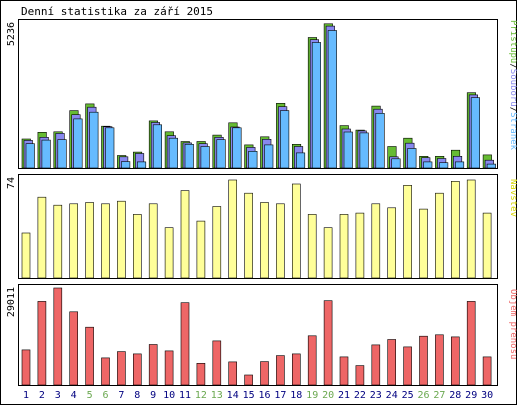  I want to click on day-label: 25, so click(408, 395).